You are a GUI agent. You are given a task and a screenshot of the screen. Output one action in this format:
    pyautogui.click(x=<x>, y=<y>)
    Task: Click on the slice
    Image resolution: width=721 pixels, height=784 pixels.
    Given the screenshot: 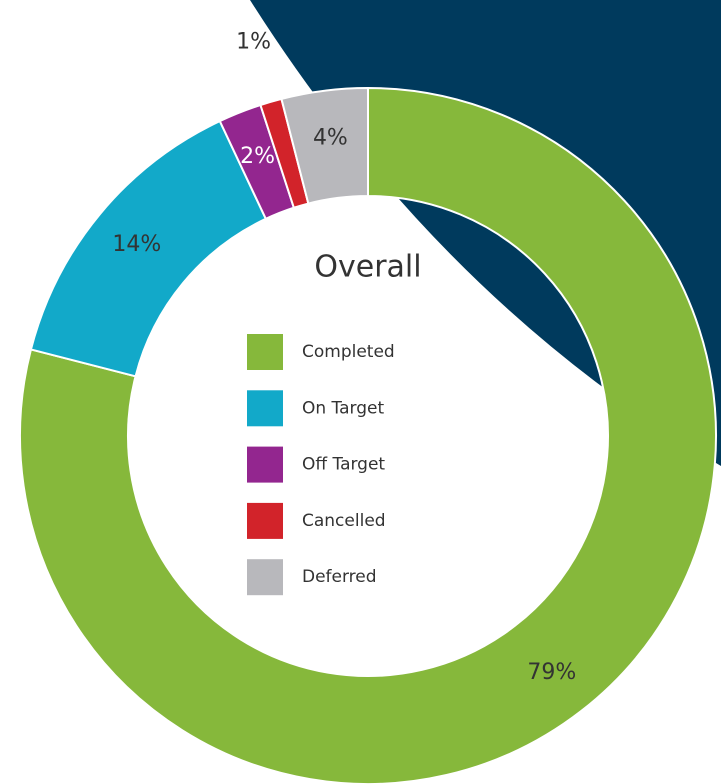 What is the action you would take?
    pyautogui.click(x=324, y=145)
    